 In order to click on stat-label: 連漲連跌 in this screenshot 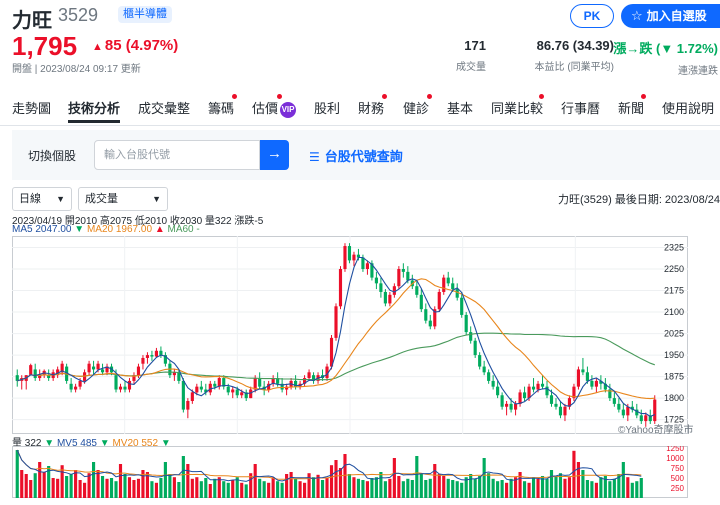, I will do `click(698, 71)`.